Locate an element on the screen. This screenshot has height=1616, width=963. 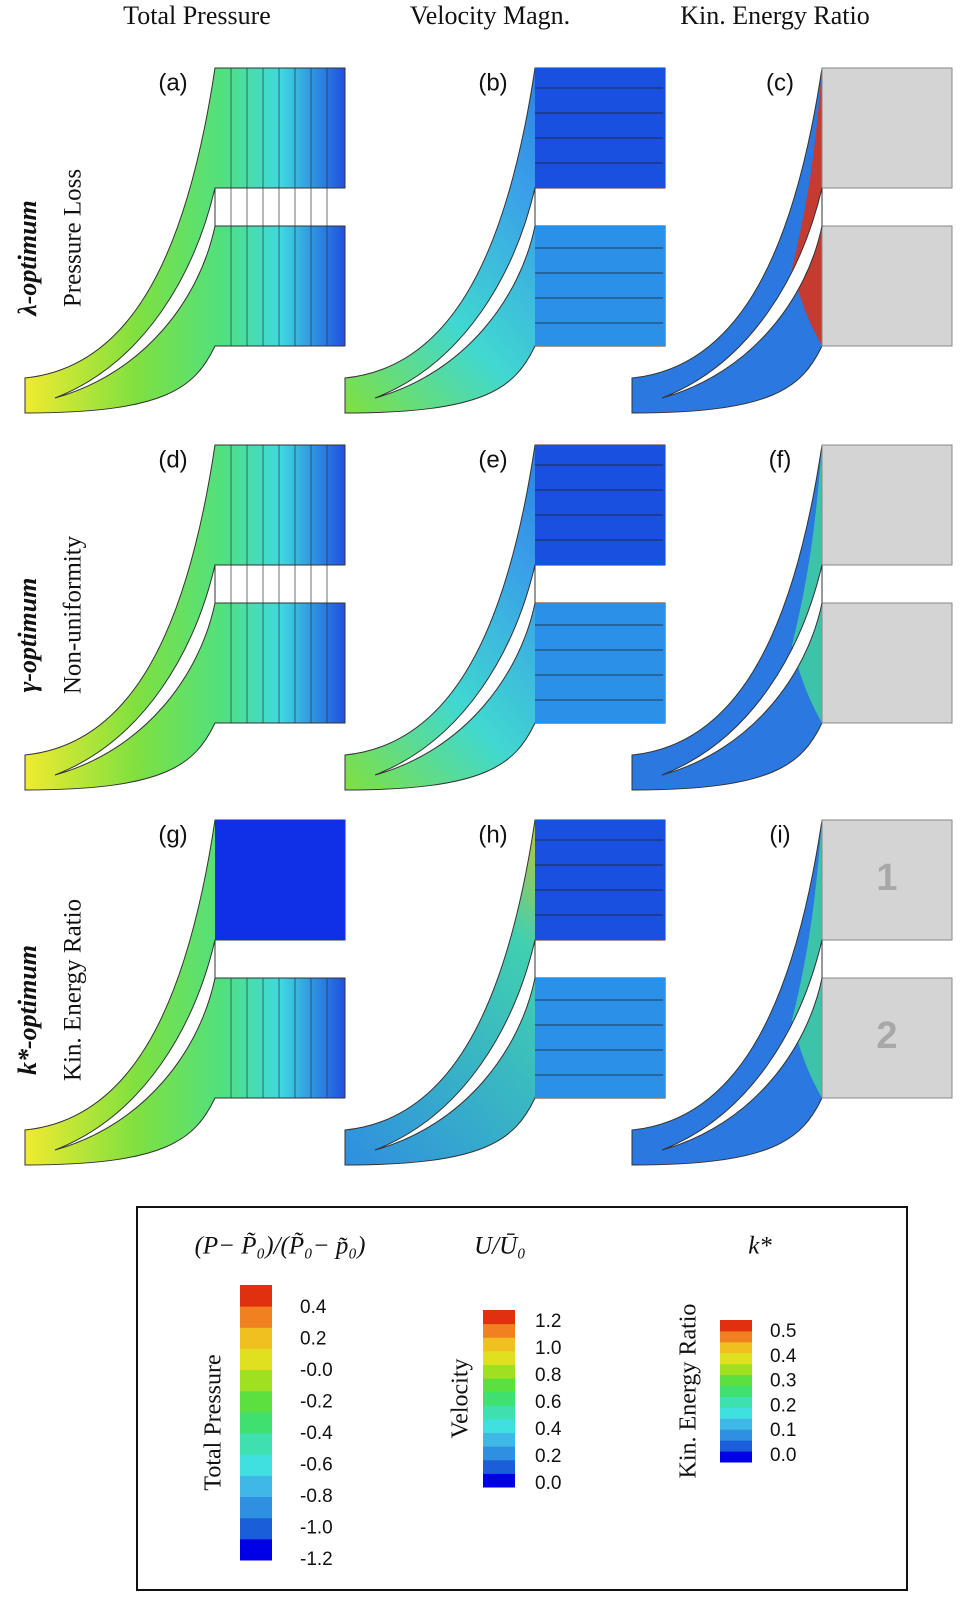
row-objective: Non-uniformity is located at coordinates (73, 614).